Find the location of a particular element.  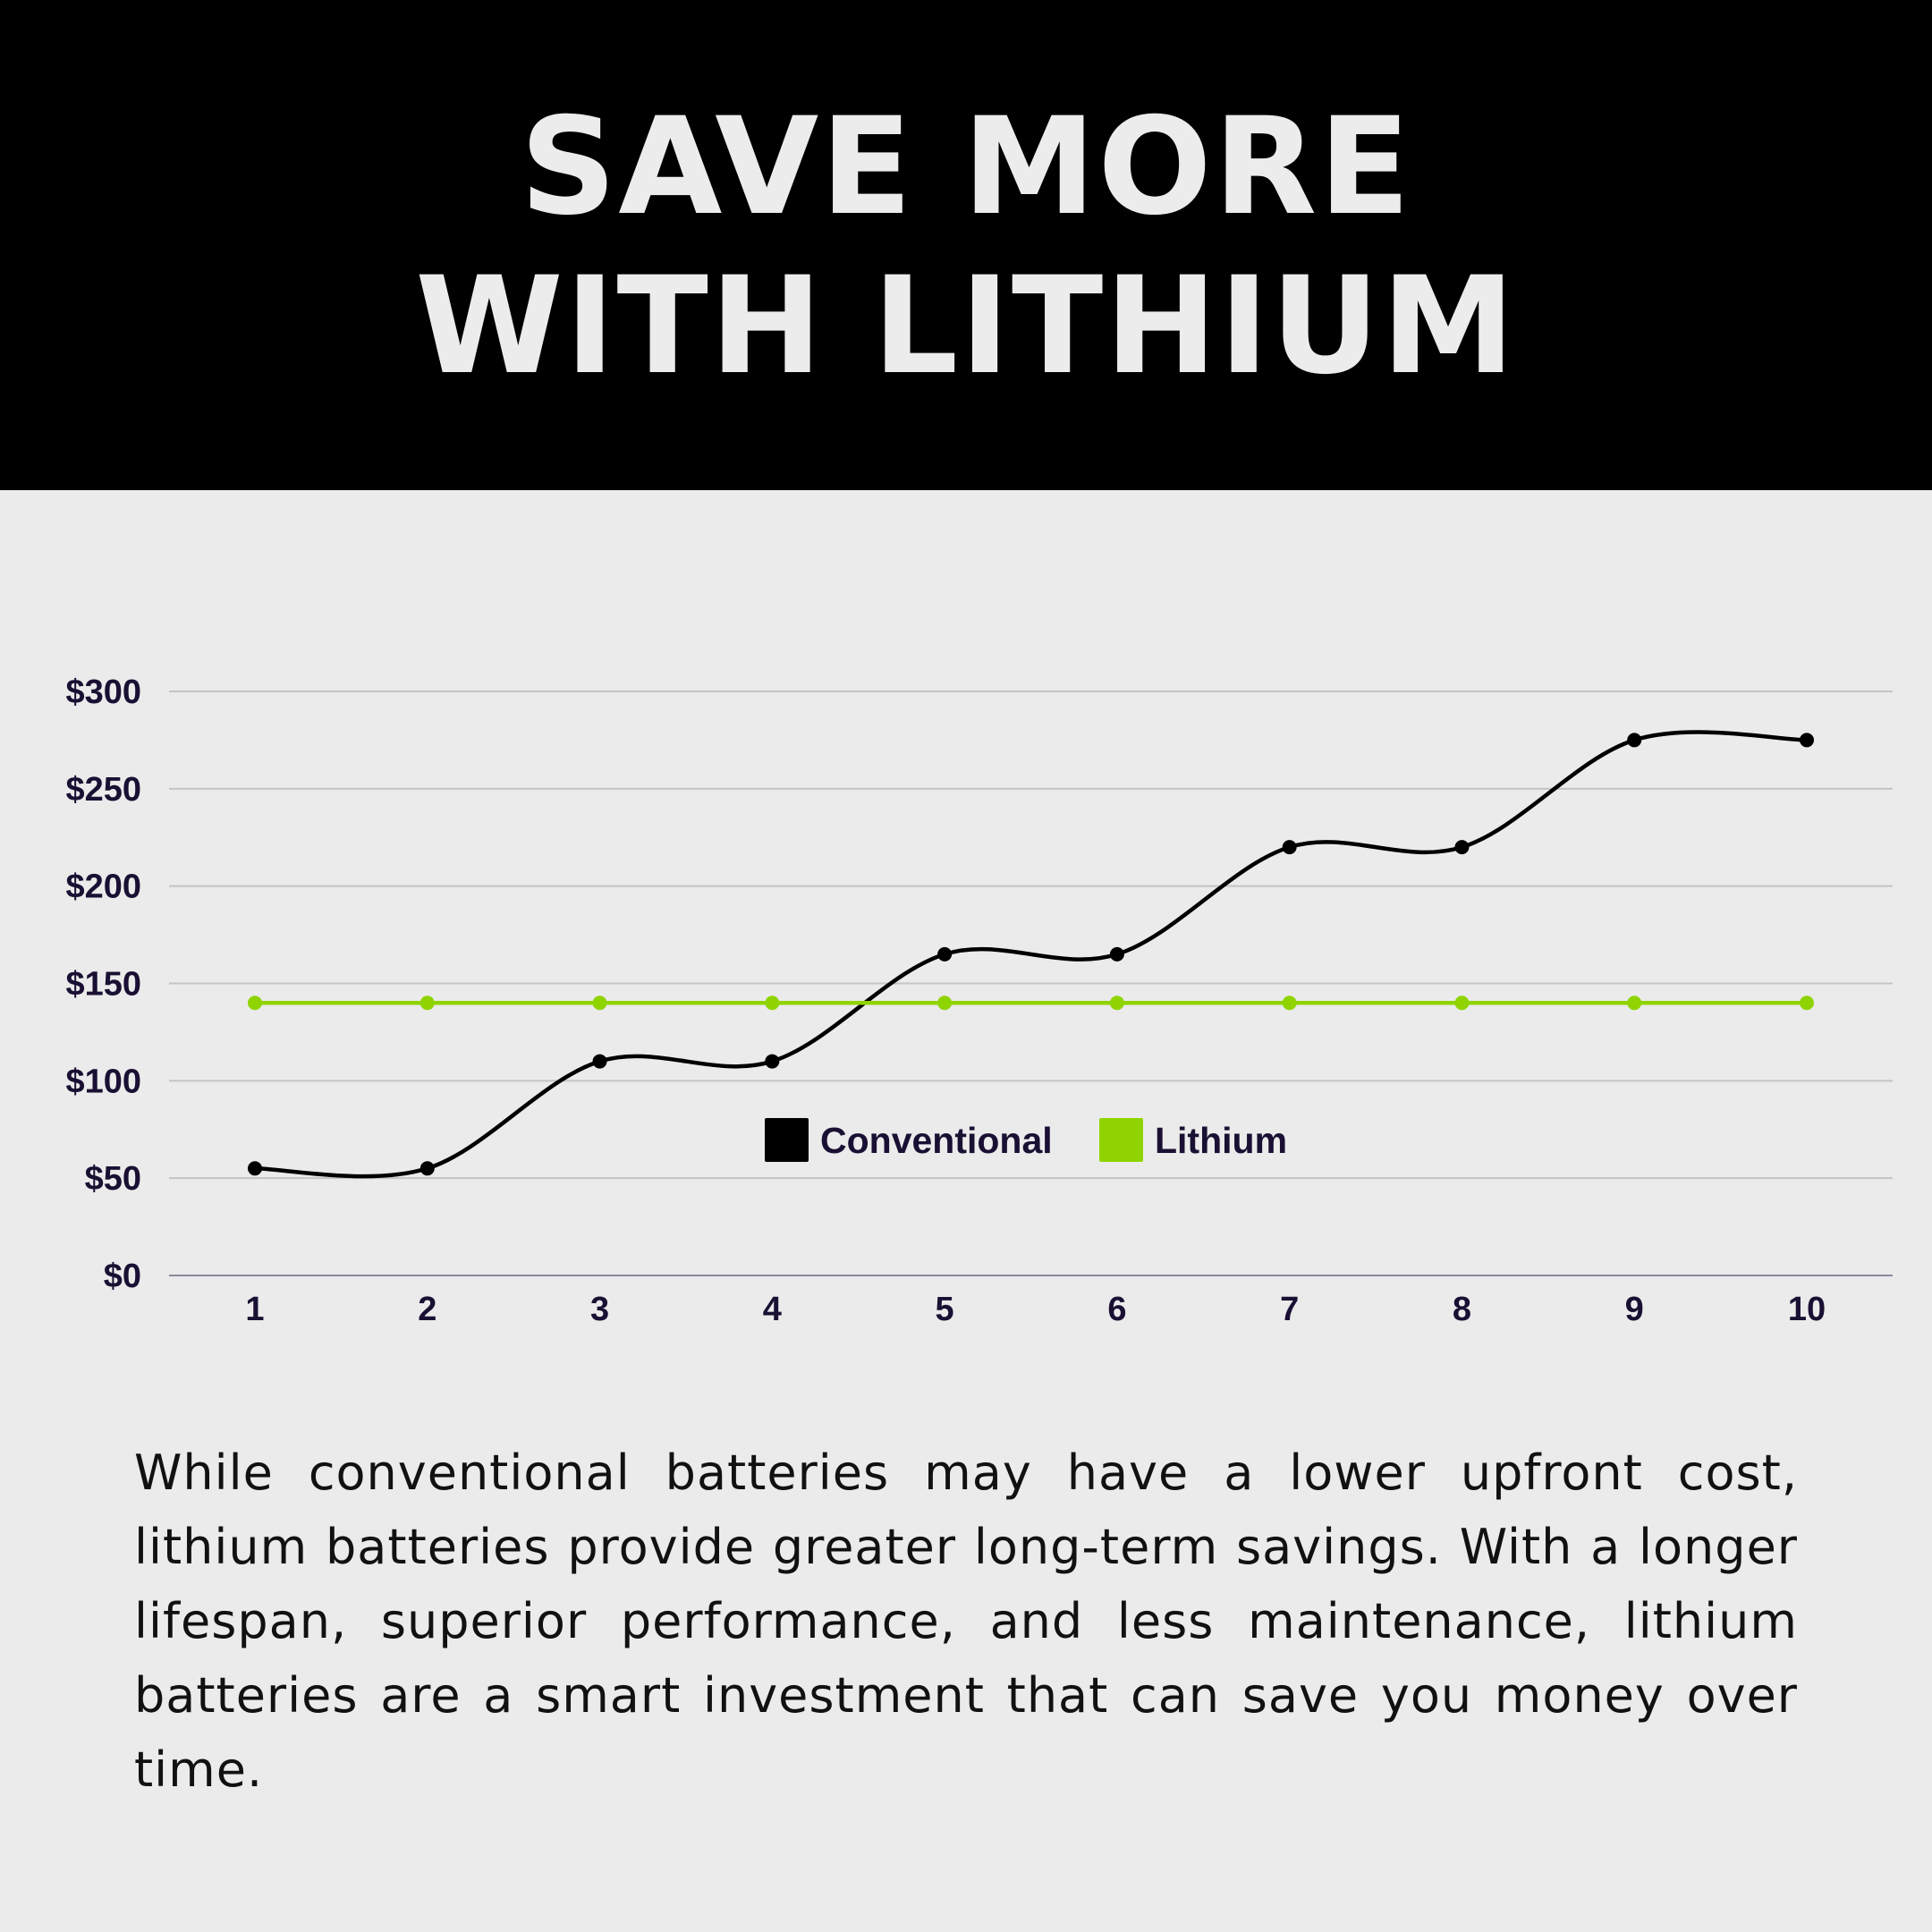

y-tick-label: $100 is located at coordinates (103, 1081).